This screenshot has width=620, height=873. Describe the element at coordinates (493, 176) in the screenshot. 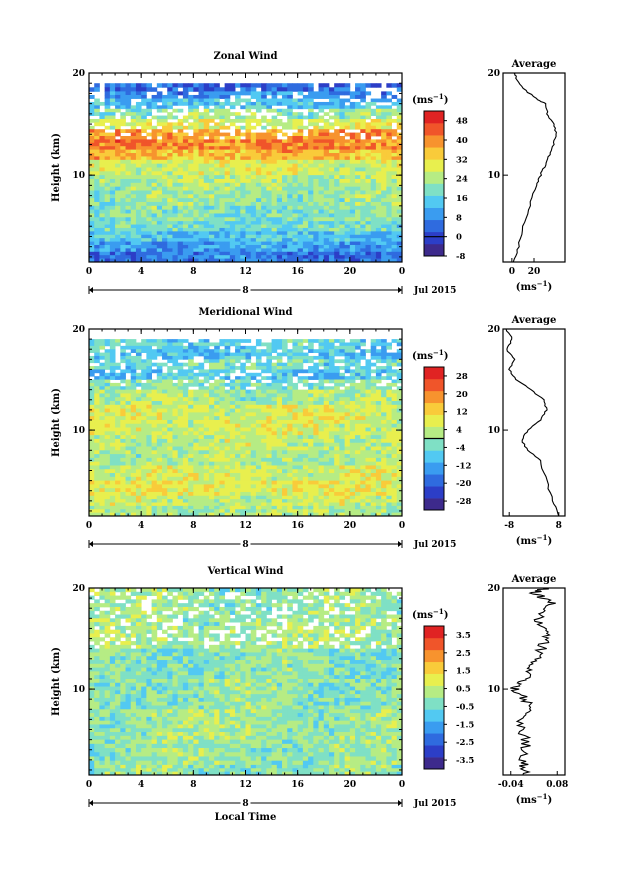

I see `average-y-tick-label: 10` at that location.